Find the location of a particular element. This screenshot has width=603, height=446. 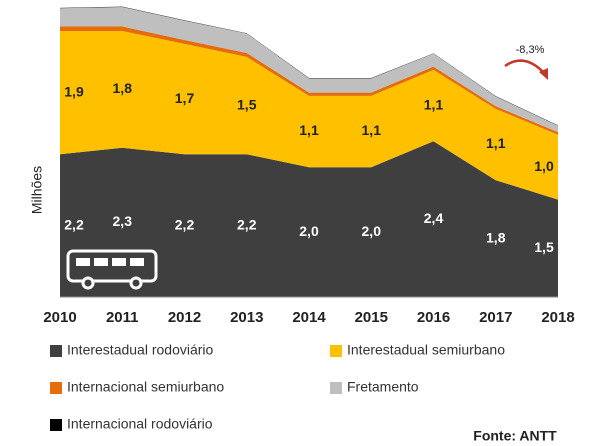

bus-icon is located at coordinates (112, 269).